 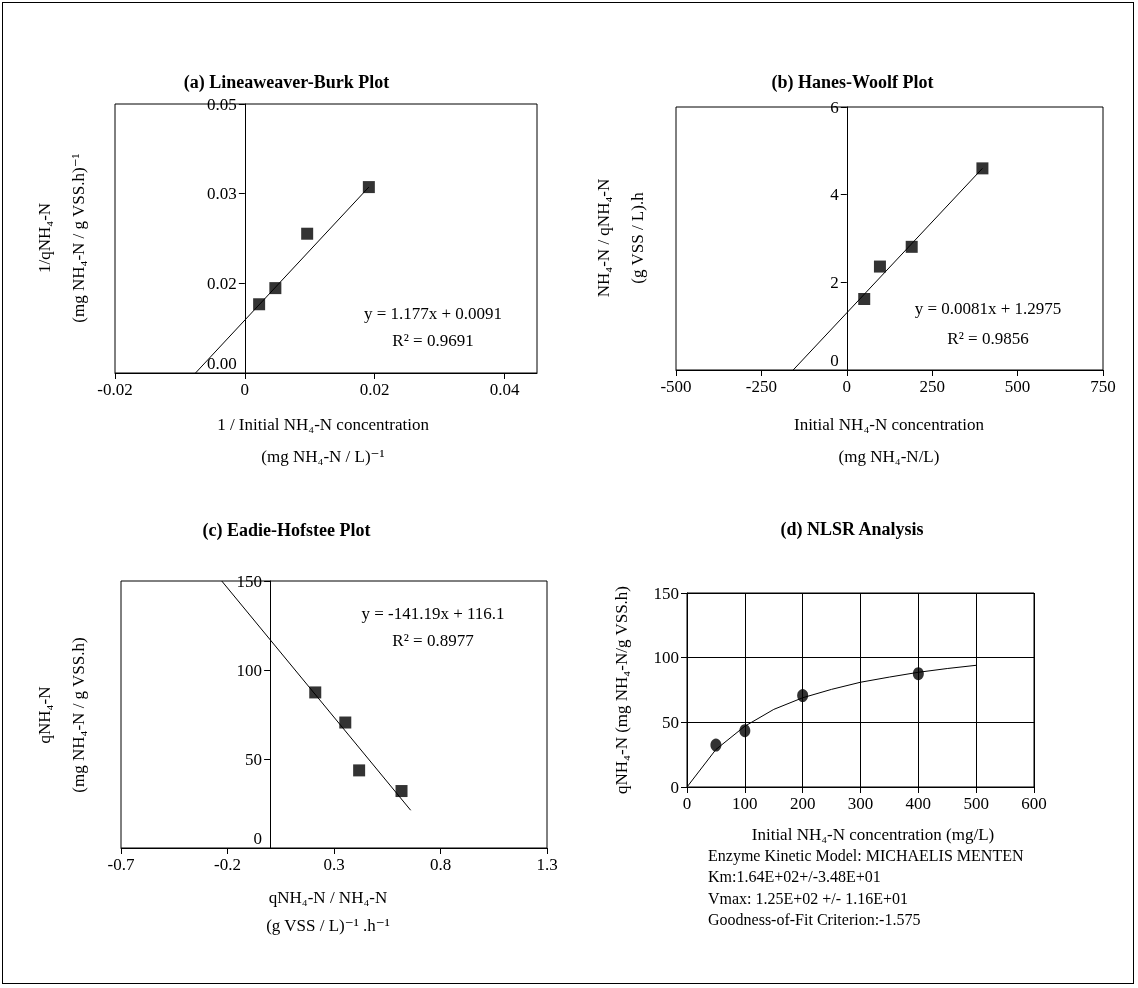 I want to click on x-tick-label: 0.3, so click(x=334, y=864).